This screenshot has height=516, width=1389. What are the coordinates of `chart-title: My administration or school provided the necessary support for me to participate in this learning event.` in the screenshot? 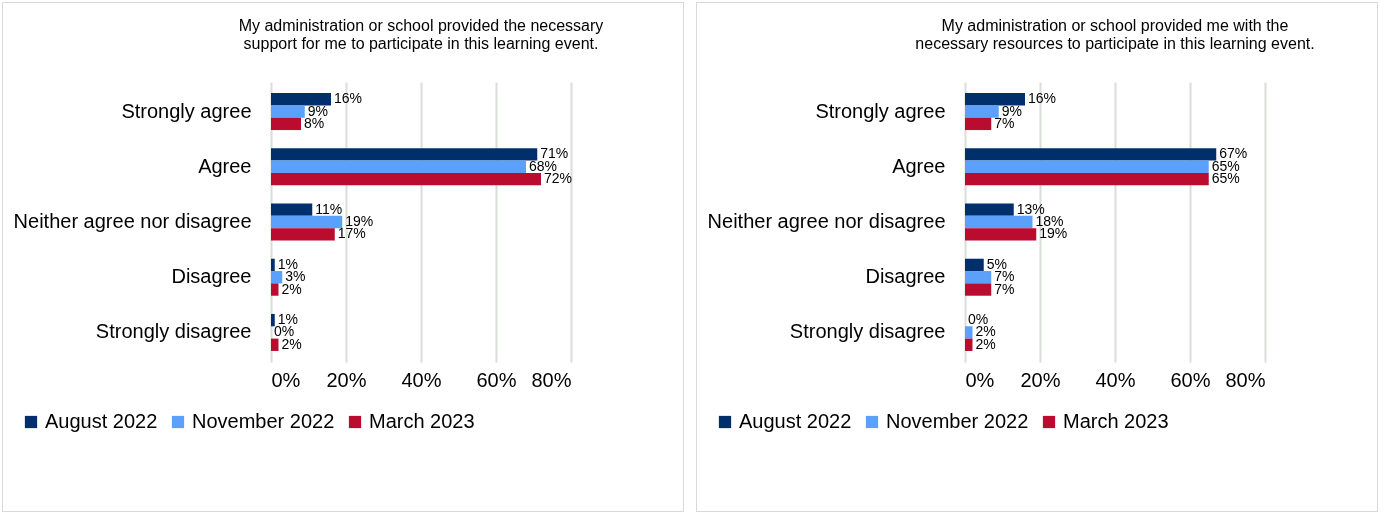 It's located at (421, 34).